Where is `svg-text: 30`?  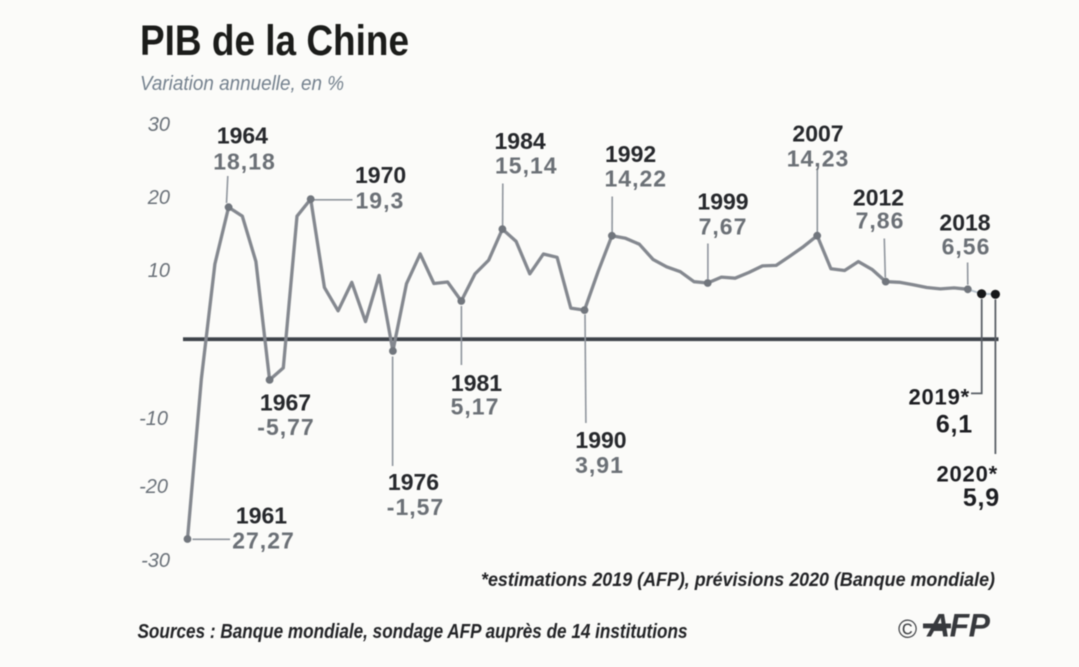 svg-text: 30 is located at coordinates (159, 125).